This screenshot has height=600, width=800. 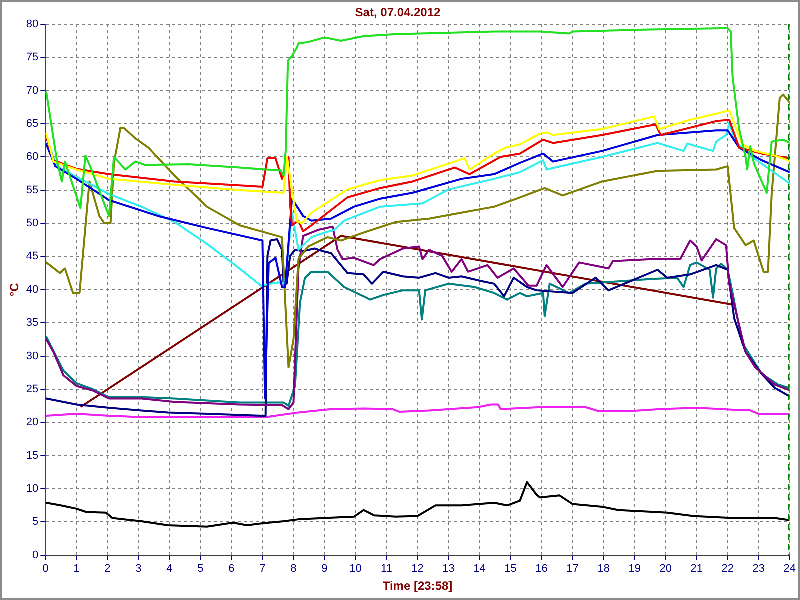 I want to click on y-tick-label: 80, so click(x=32, y=24).